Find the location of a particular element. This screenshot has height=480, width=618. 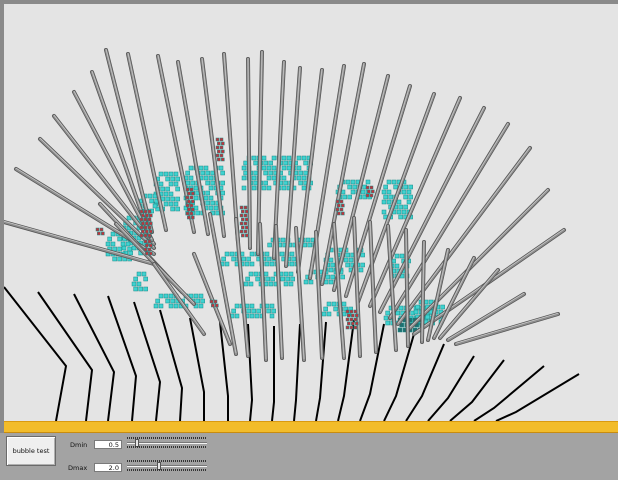

dmax-slider is located at coordinates (167, 465).